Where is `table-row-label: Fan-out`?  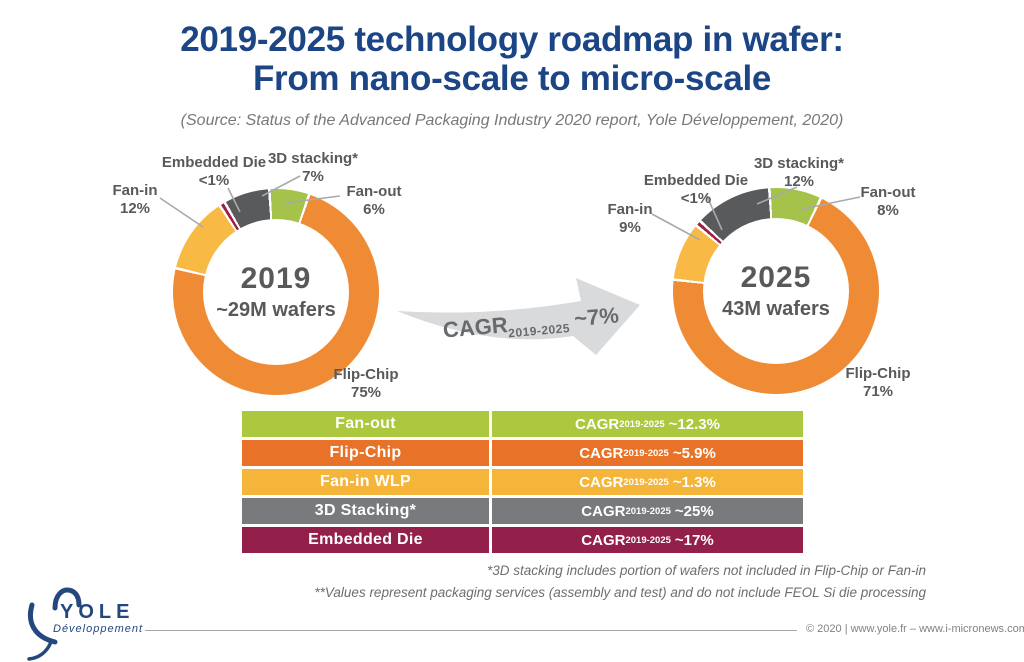 table-row-label: Fan-out is located at coordinates (367, 424).